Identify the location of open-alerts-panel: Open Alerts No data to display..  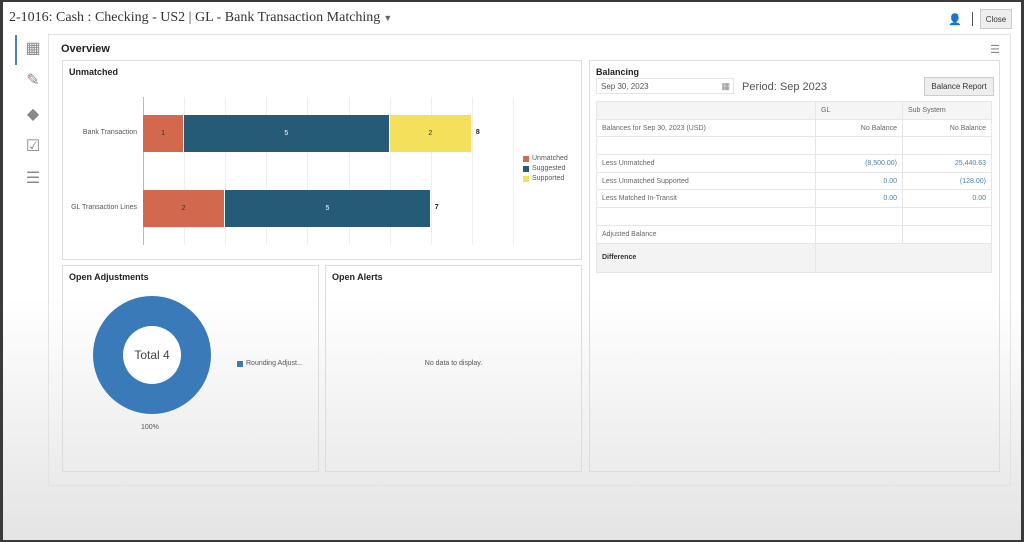
(453, 368).